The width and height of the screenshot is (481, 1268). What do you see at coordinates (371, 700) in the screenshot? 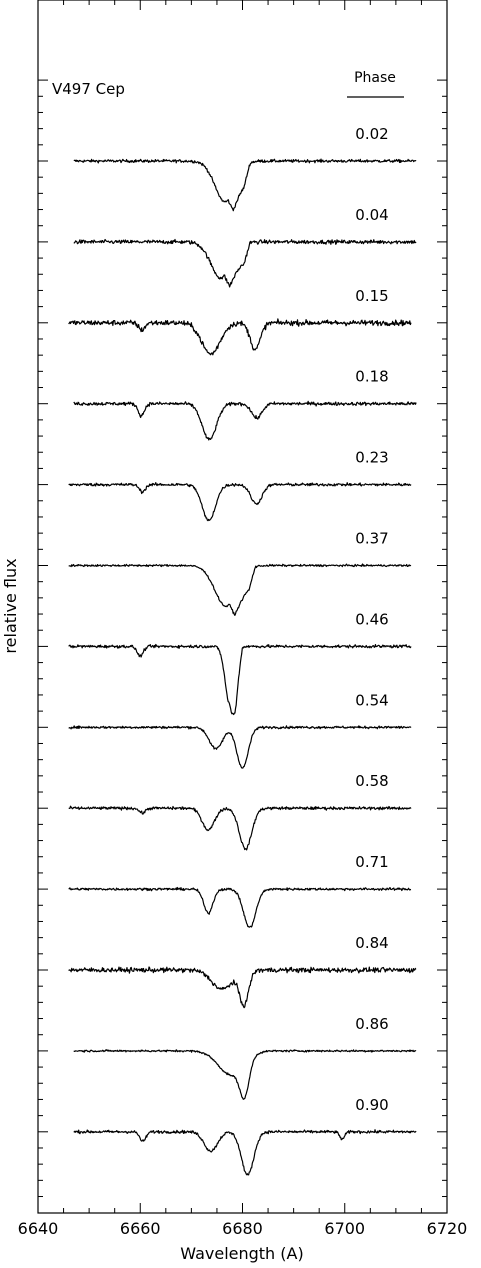
I see `phase-label: 0.54` at bounding box center [371, 700].